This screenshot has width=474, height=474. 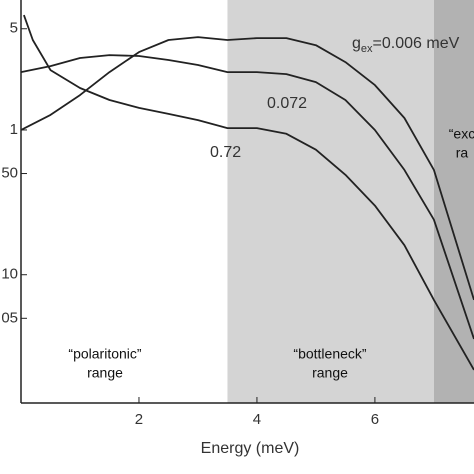 What do you see at coordinates (329, 354) in the screenshot?
I see `range-label: “bottleneck”` at bounding box center [329, 354].